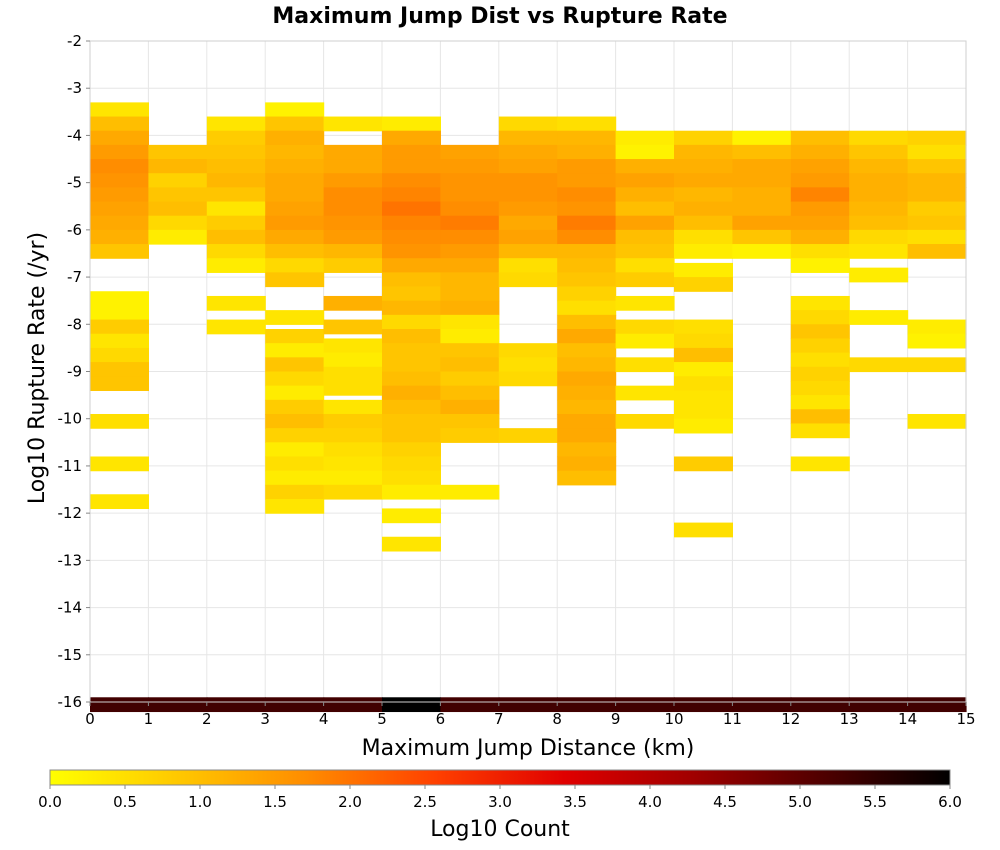  I want to click on x-axis-label: Maximum Jump Distance (km), so click(528, 748).